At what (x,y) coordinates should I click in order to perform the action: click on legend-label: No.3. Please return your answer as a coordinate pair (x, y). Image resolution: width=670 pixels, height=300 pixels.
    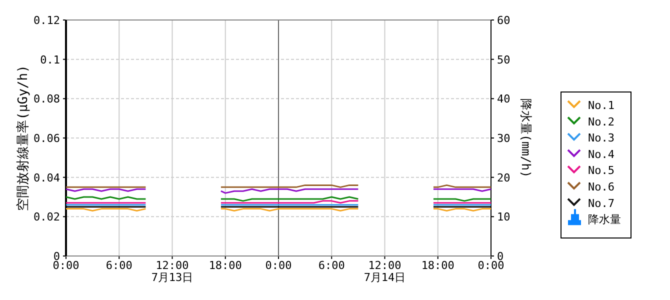
    Looking at the image, I should click on (601, 138).